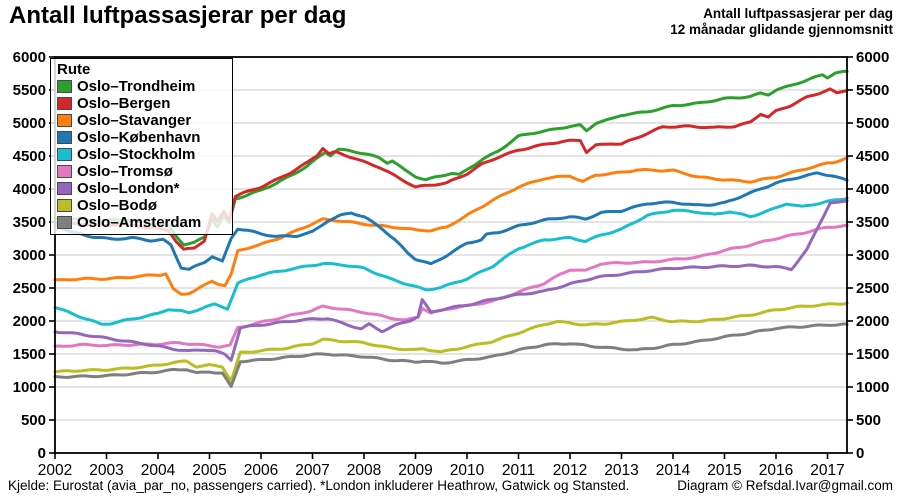 The width and height of the screenshot is (900, 500). I want to click on y-axis-label-right: 0, so click(860, 453).